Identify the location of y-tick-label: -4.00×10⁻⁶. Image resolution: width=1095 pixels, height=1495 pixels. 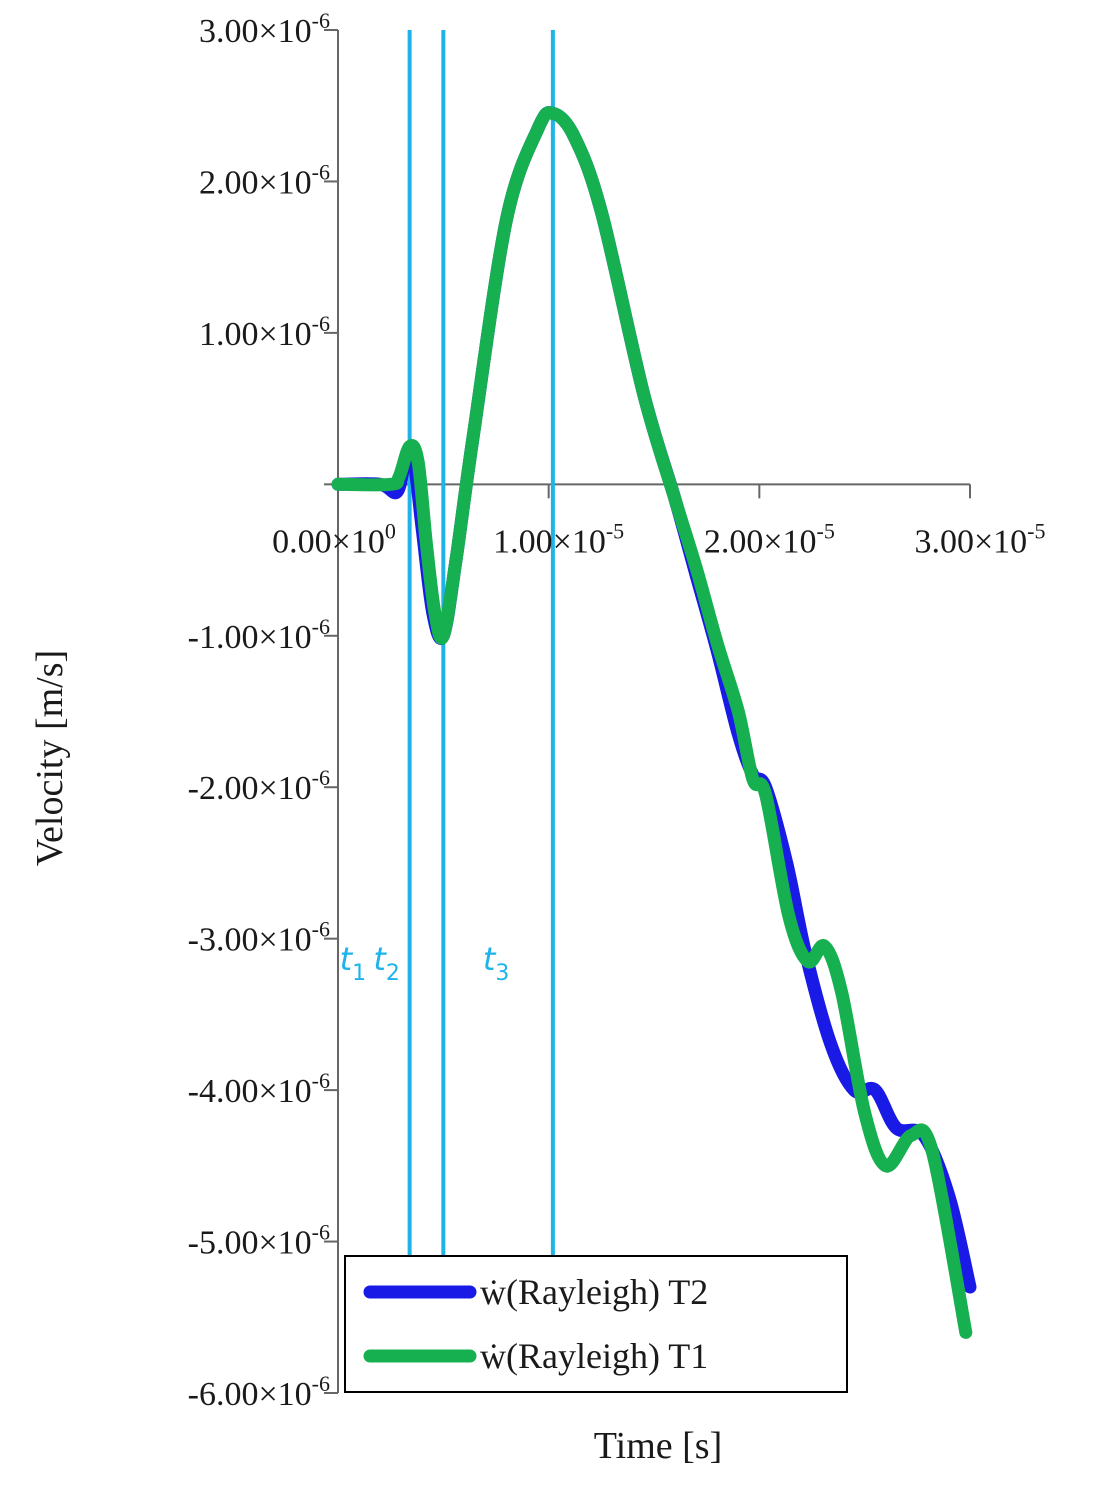
(259, 1089).